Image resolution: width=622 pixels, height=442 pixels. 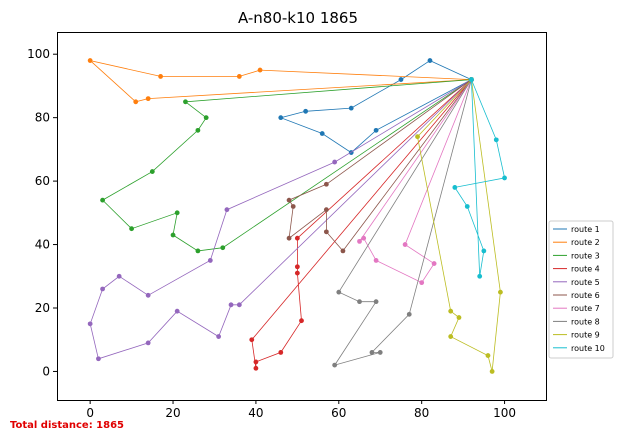 What do you see at coordinates (46, 371) in the screenshot?
I see `y-tick-label: 0` at bounding box center [46, 371].